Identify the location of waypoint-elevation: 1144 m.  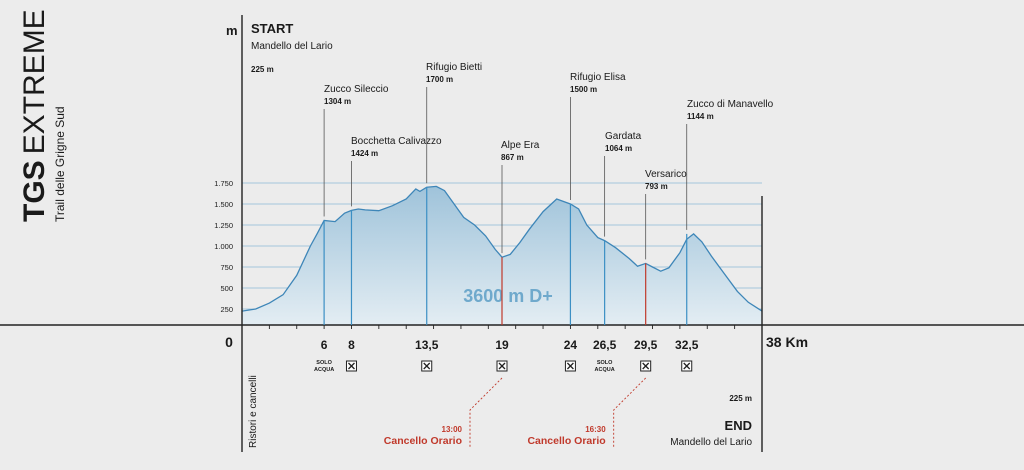
(700, 116).